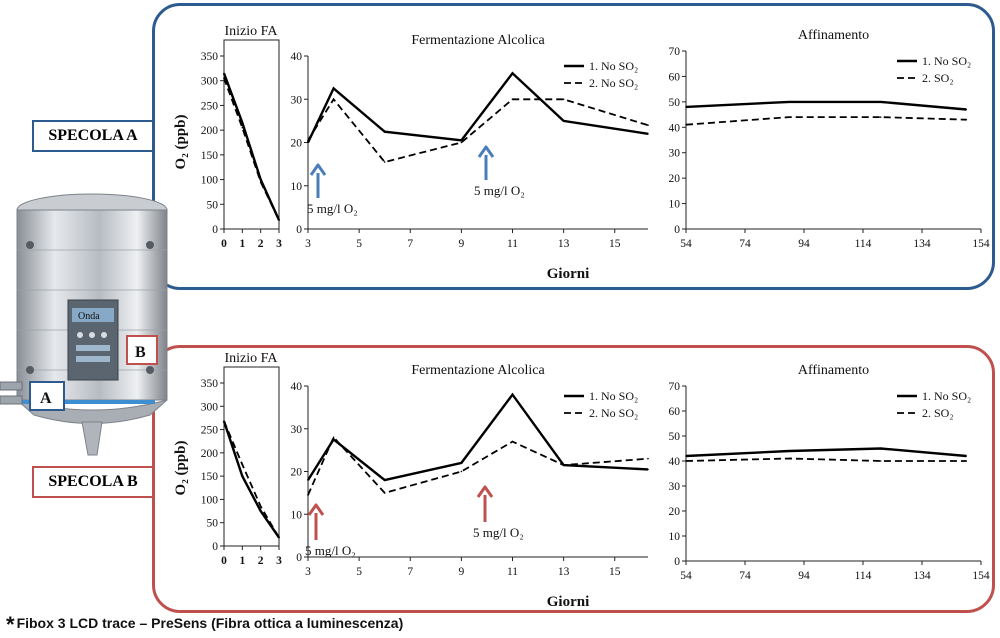  I want to click on pa-c2-xtick-1: 5, so click(359, 244).